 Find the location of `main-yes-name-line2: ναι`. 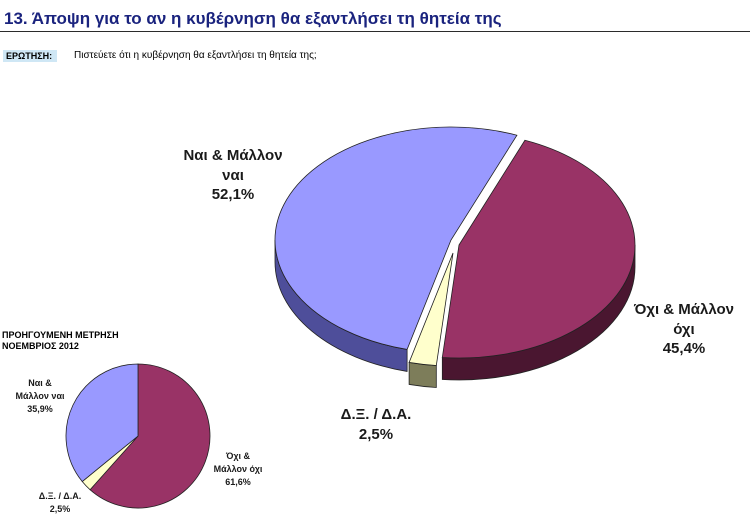

main-yes-name-line2: ναι is located at coordinates (233, 175).